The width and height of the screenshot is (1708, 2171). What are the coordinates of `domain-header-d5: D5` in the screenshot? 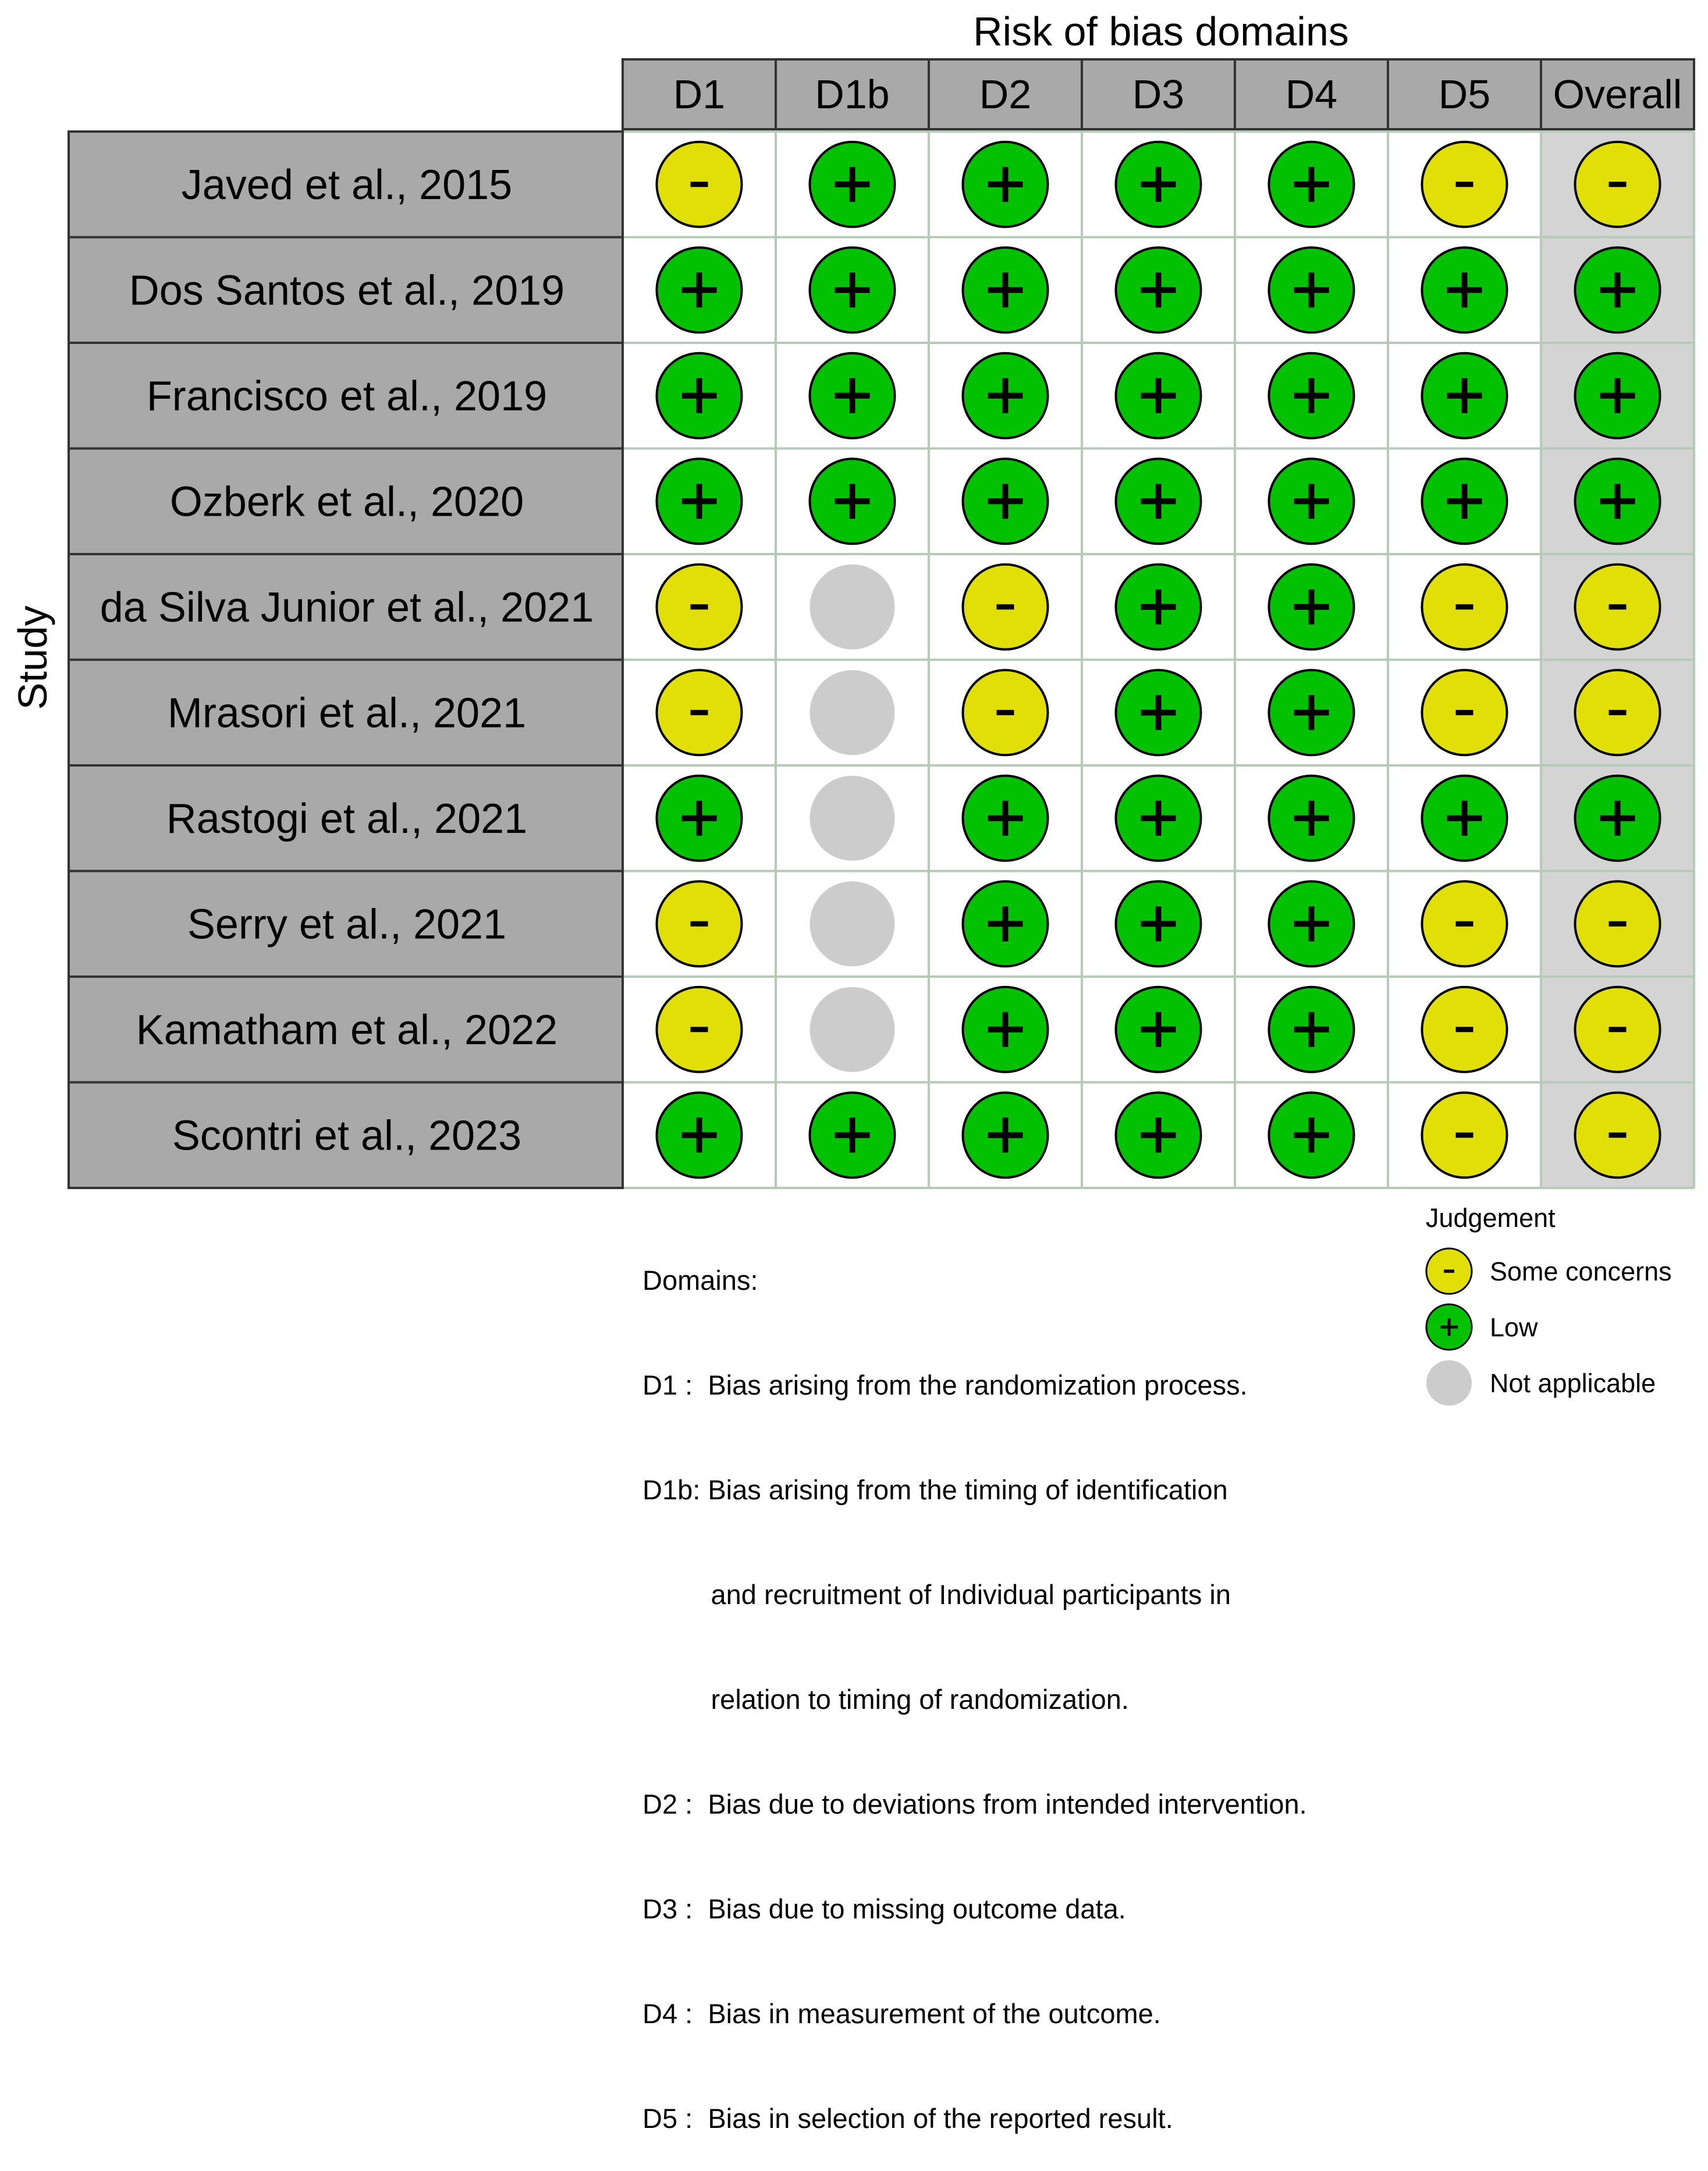 It's located at (1464, 94).